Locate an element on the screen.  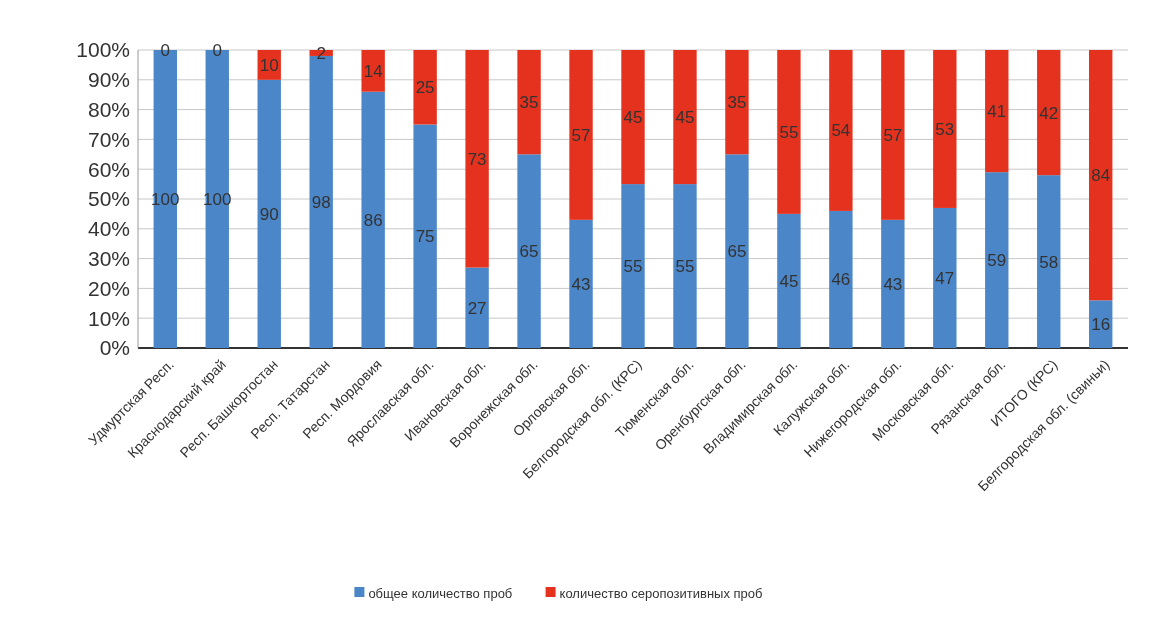
data-label: 75 is located at coordinates (425, 237).